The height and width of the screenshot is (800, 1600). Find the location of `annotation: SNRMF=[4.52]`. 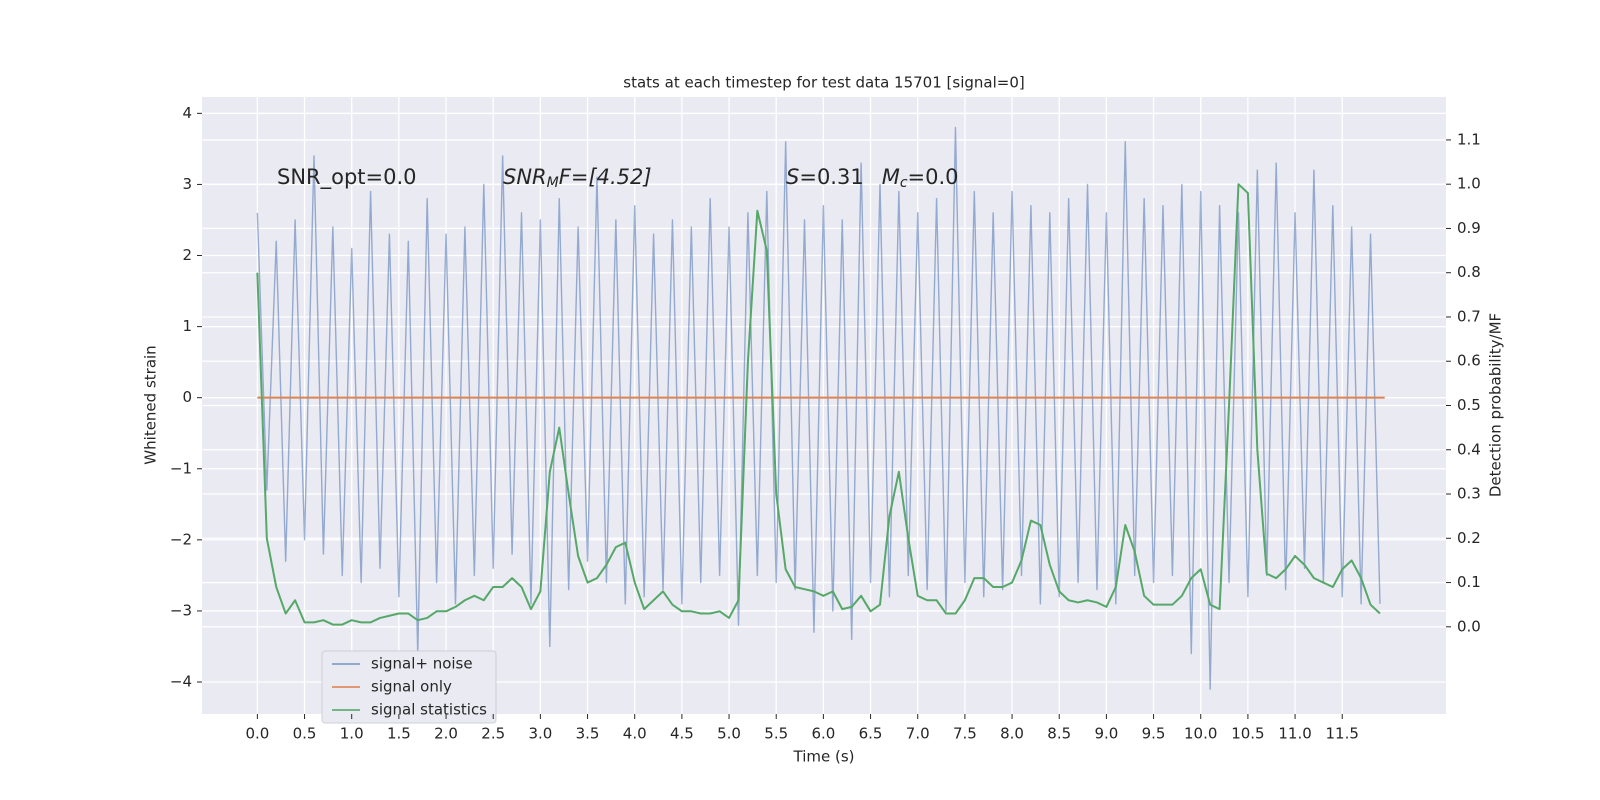

annotation: SNRMF=[4.52] is located at coordinates (577, 178).